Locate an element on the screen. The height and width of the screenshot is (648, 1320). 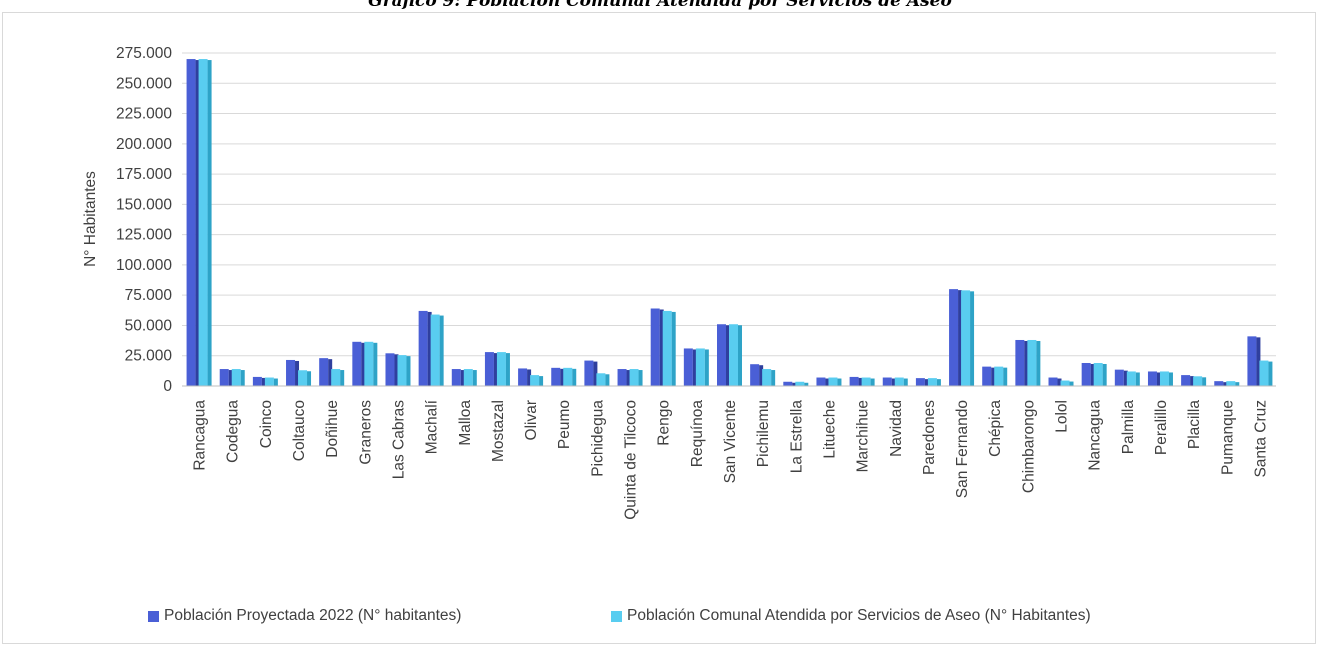
y-tick-label: 200.000 is located at coordinates (144, 144).